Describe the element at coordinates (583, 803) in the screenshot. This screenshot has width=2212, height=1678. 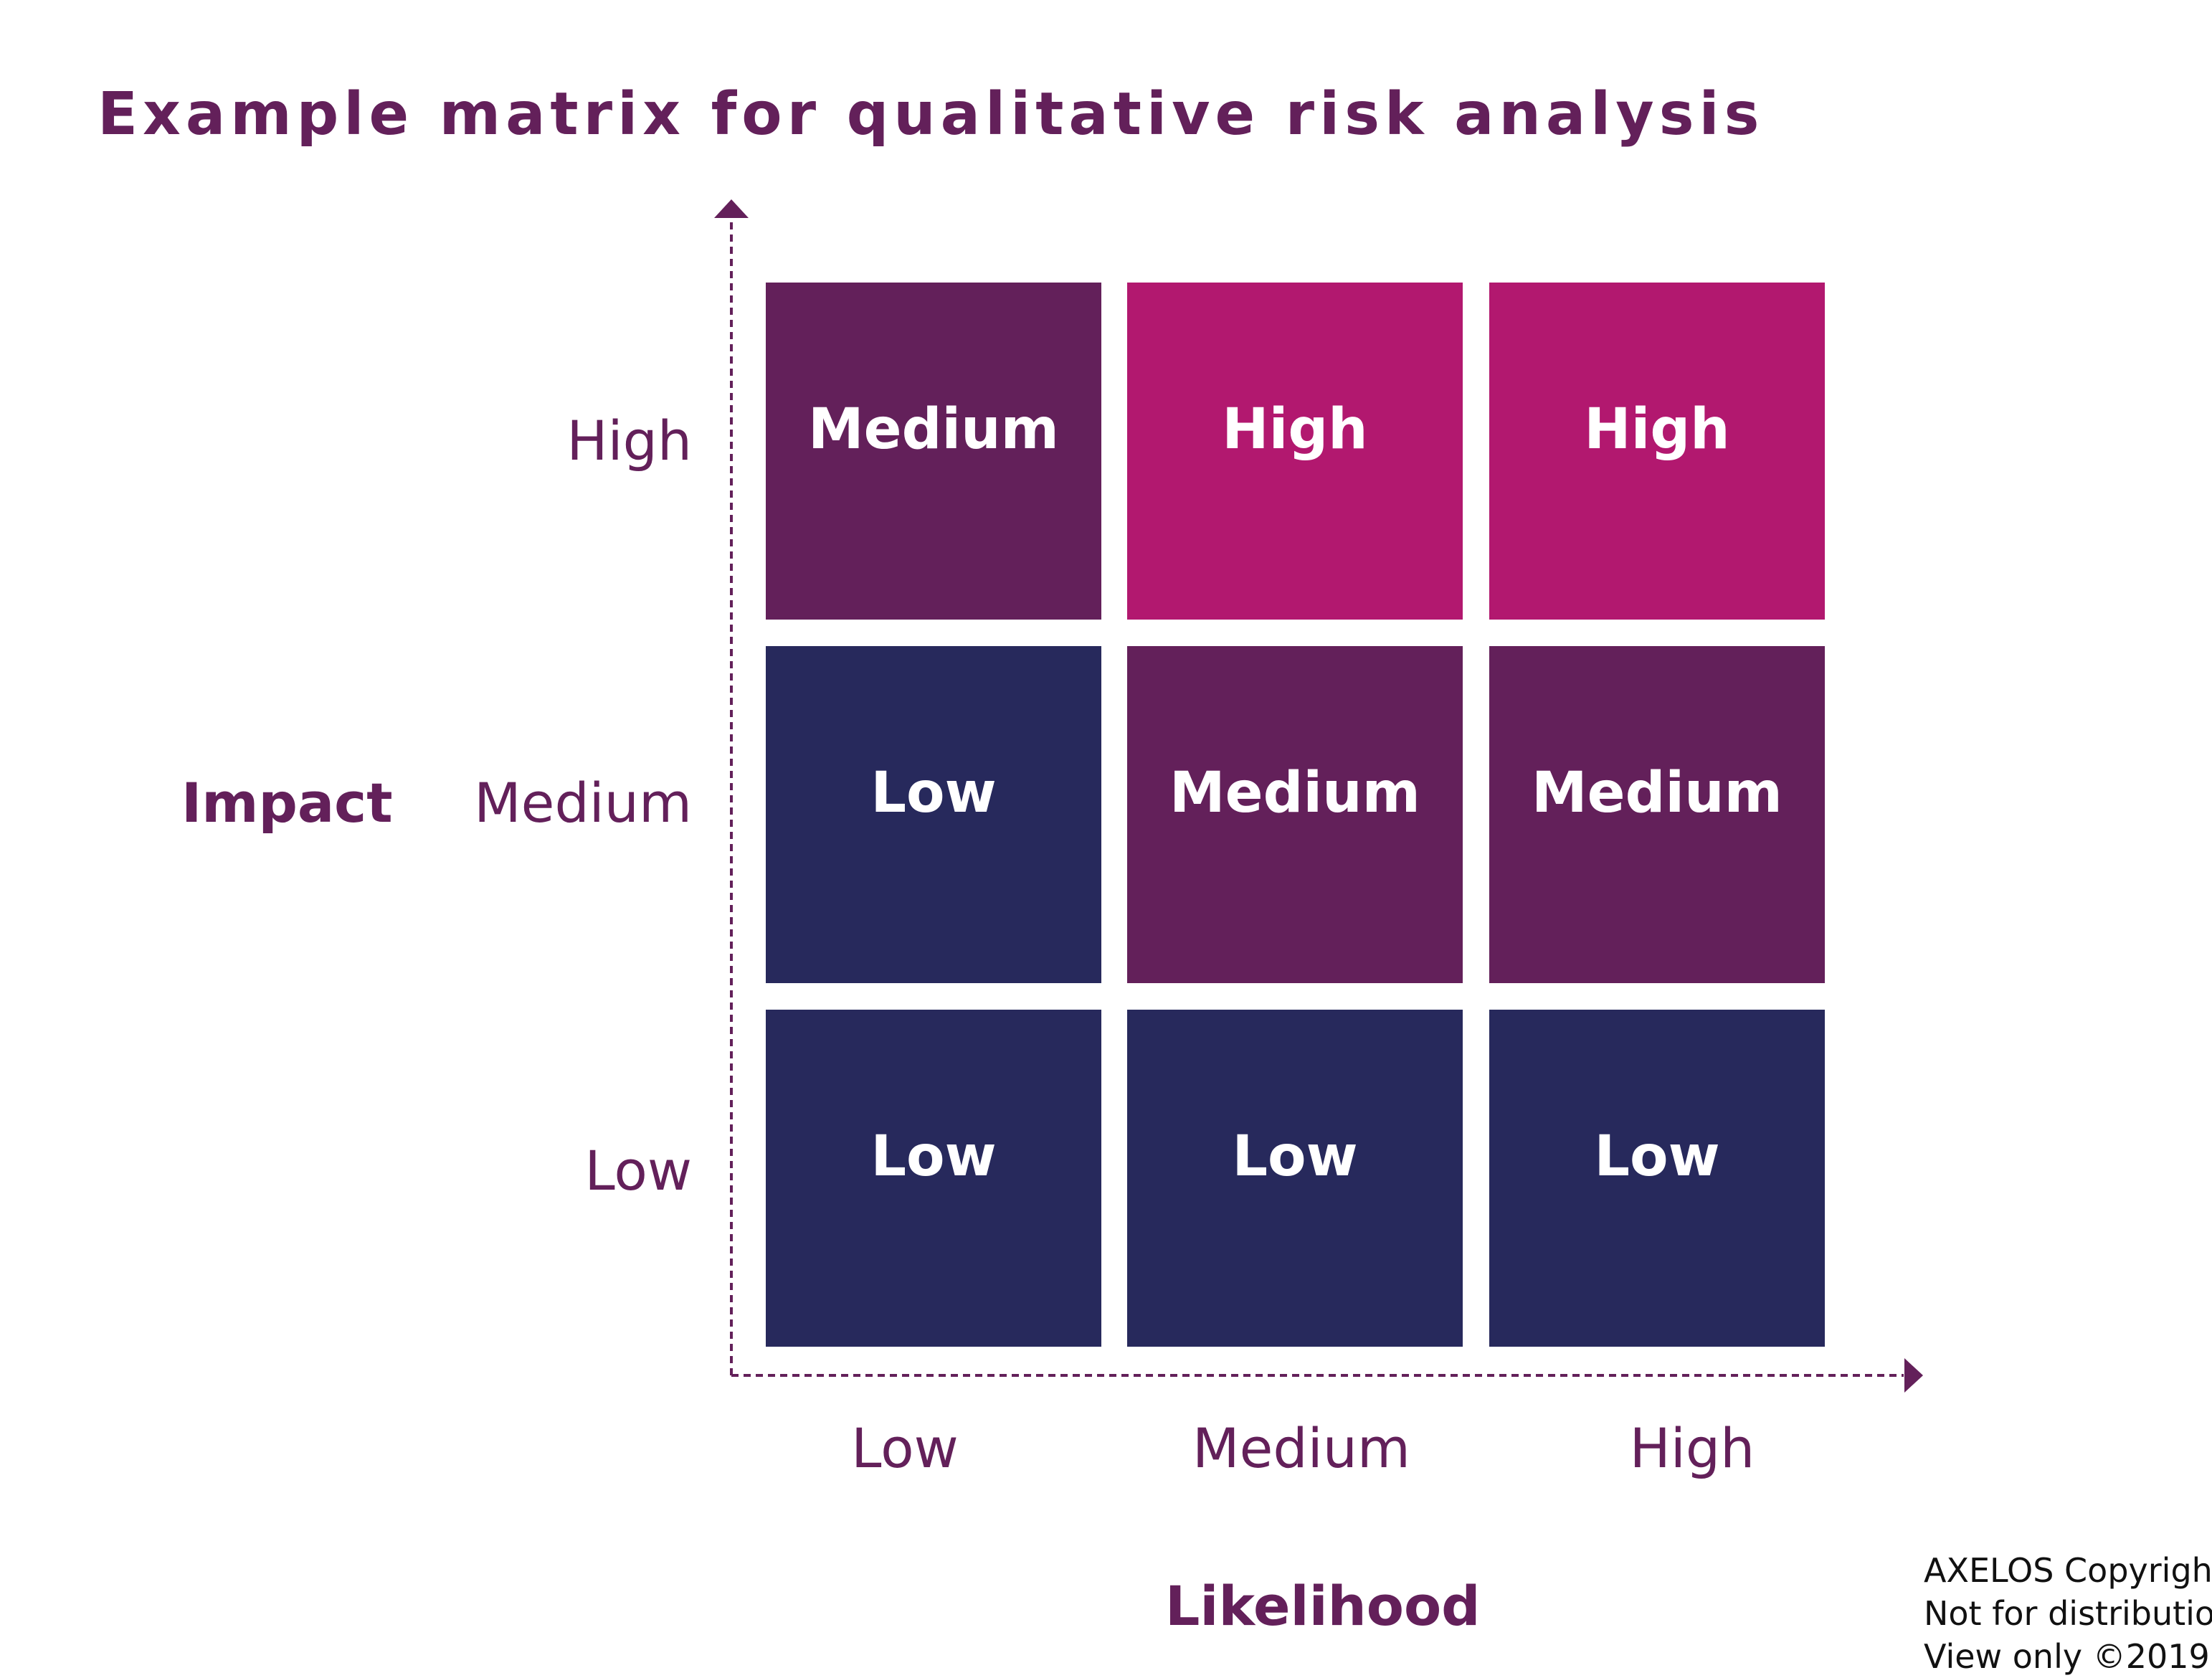
I see `y-tick-medium: Medium` at that location.